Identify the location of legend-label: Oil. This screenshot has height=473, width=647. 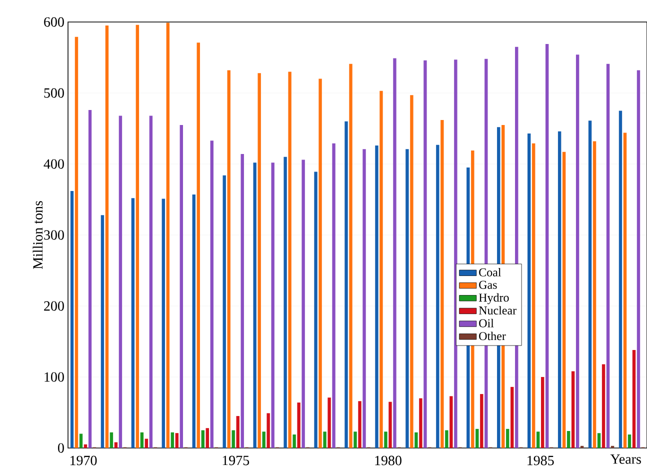
(486, 323).